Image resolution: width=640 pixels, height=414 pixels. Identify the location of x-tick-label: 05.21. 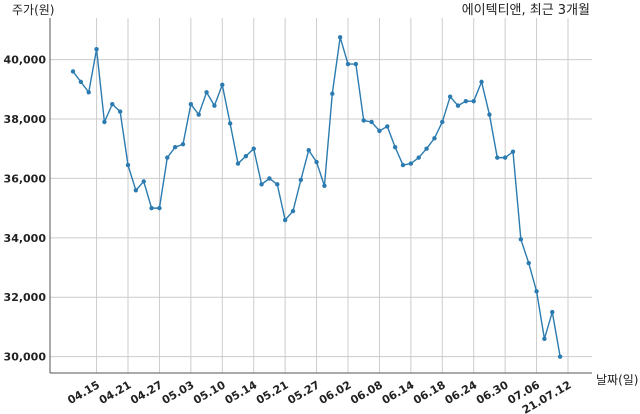
(272, 392).